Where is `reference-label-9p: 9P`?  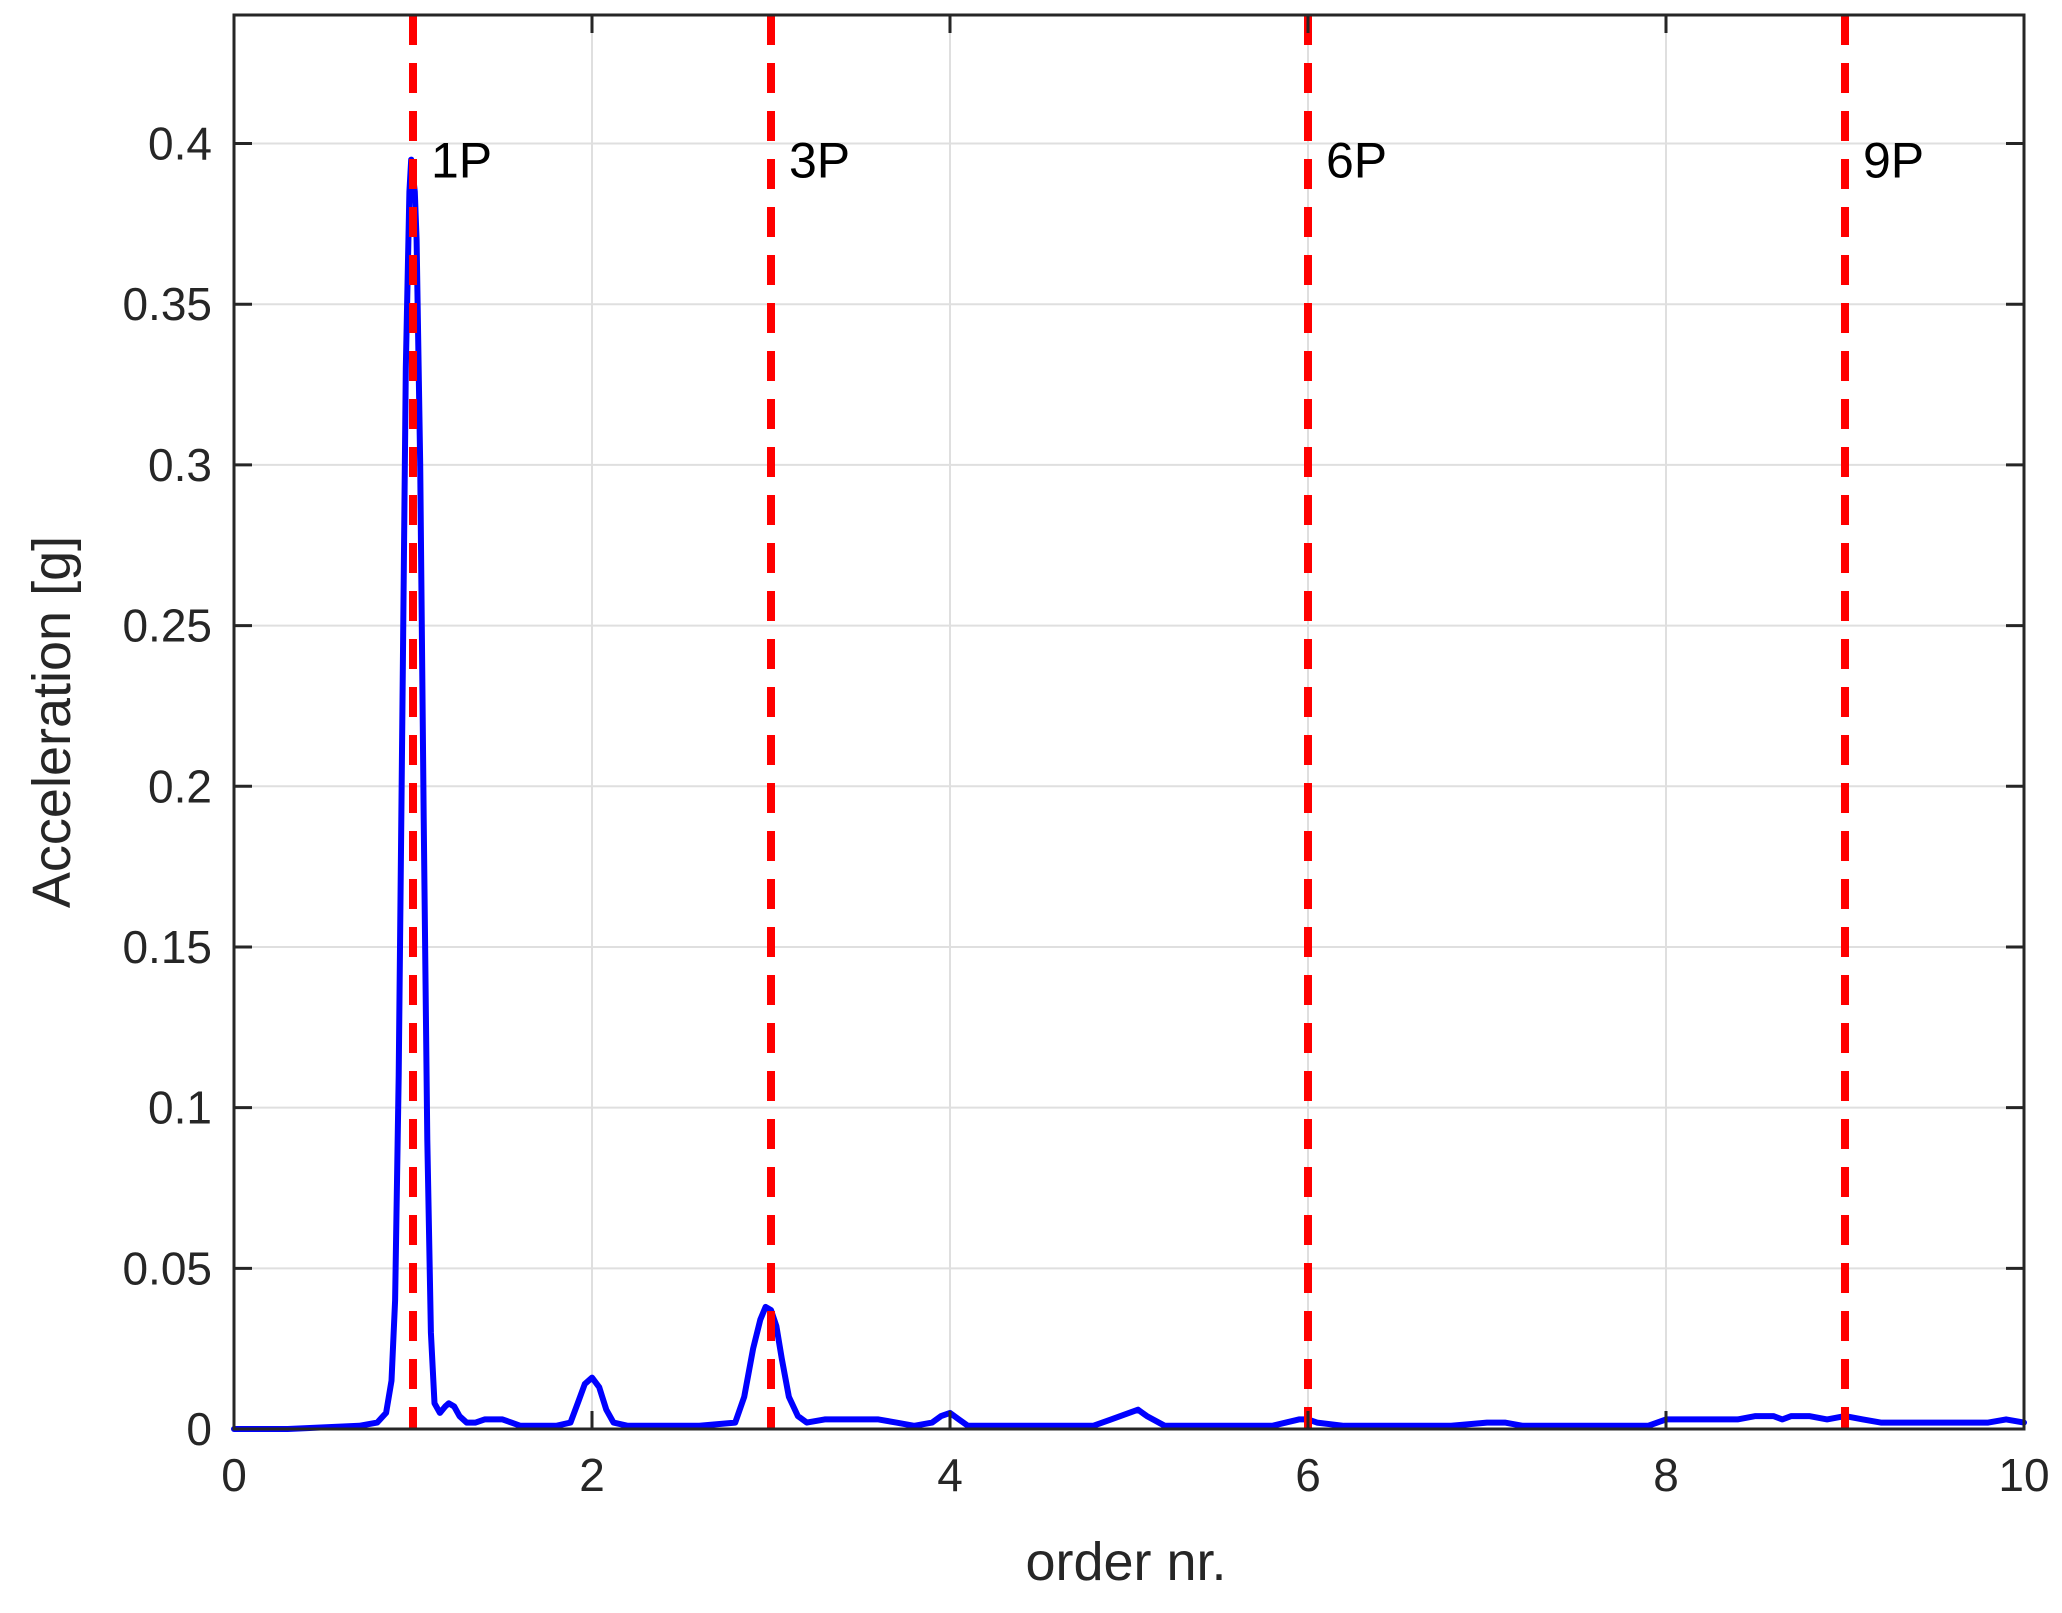
reference-label-9p: 9P is located at coordinates (1893, 161).